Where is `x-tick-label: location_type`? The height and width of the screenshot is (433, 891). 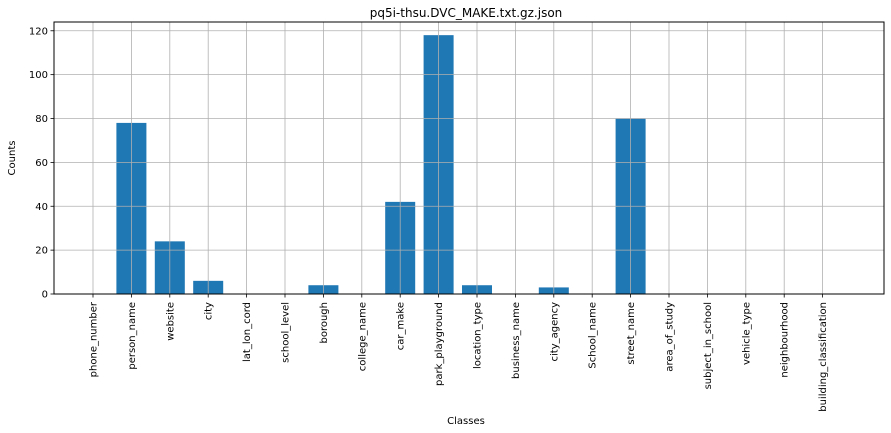
x-tick-label: location_type is located at coordinates (478, 335).